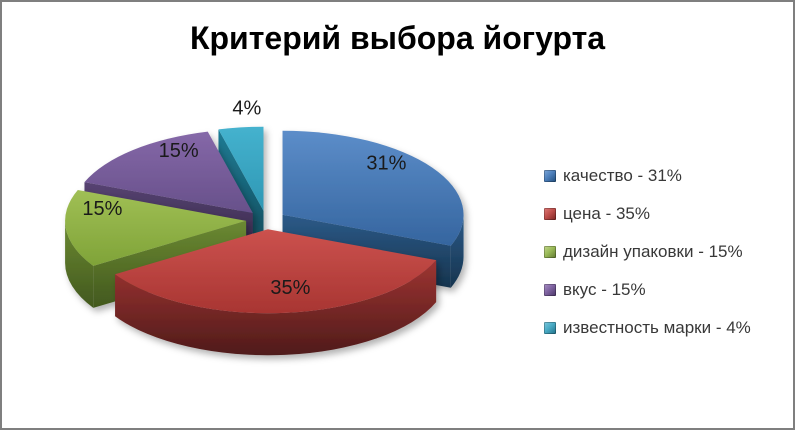  Describe the element at coordinates (657, 327) in the screenshot. I see `legend-label: известность марки - 4%` at that location.